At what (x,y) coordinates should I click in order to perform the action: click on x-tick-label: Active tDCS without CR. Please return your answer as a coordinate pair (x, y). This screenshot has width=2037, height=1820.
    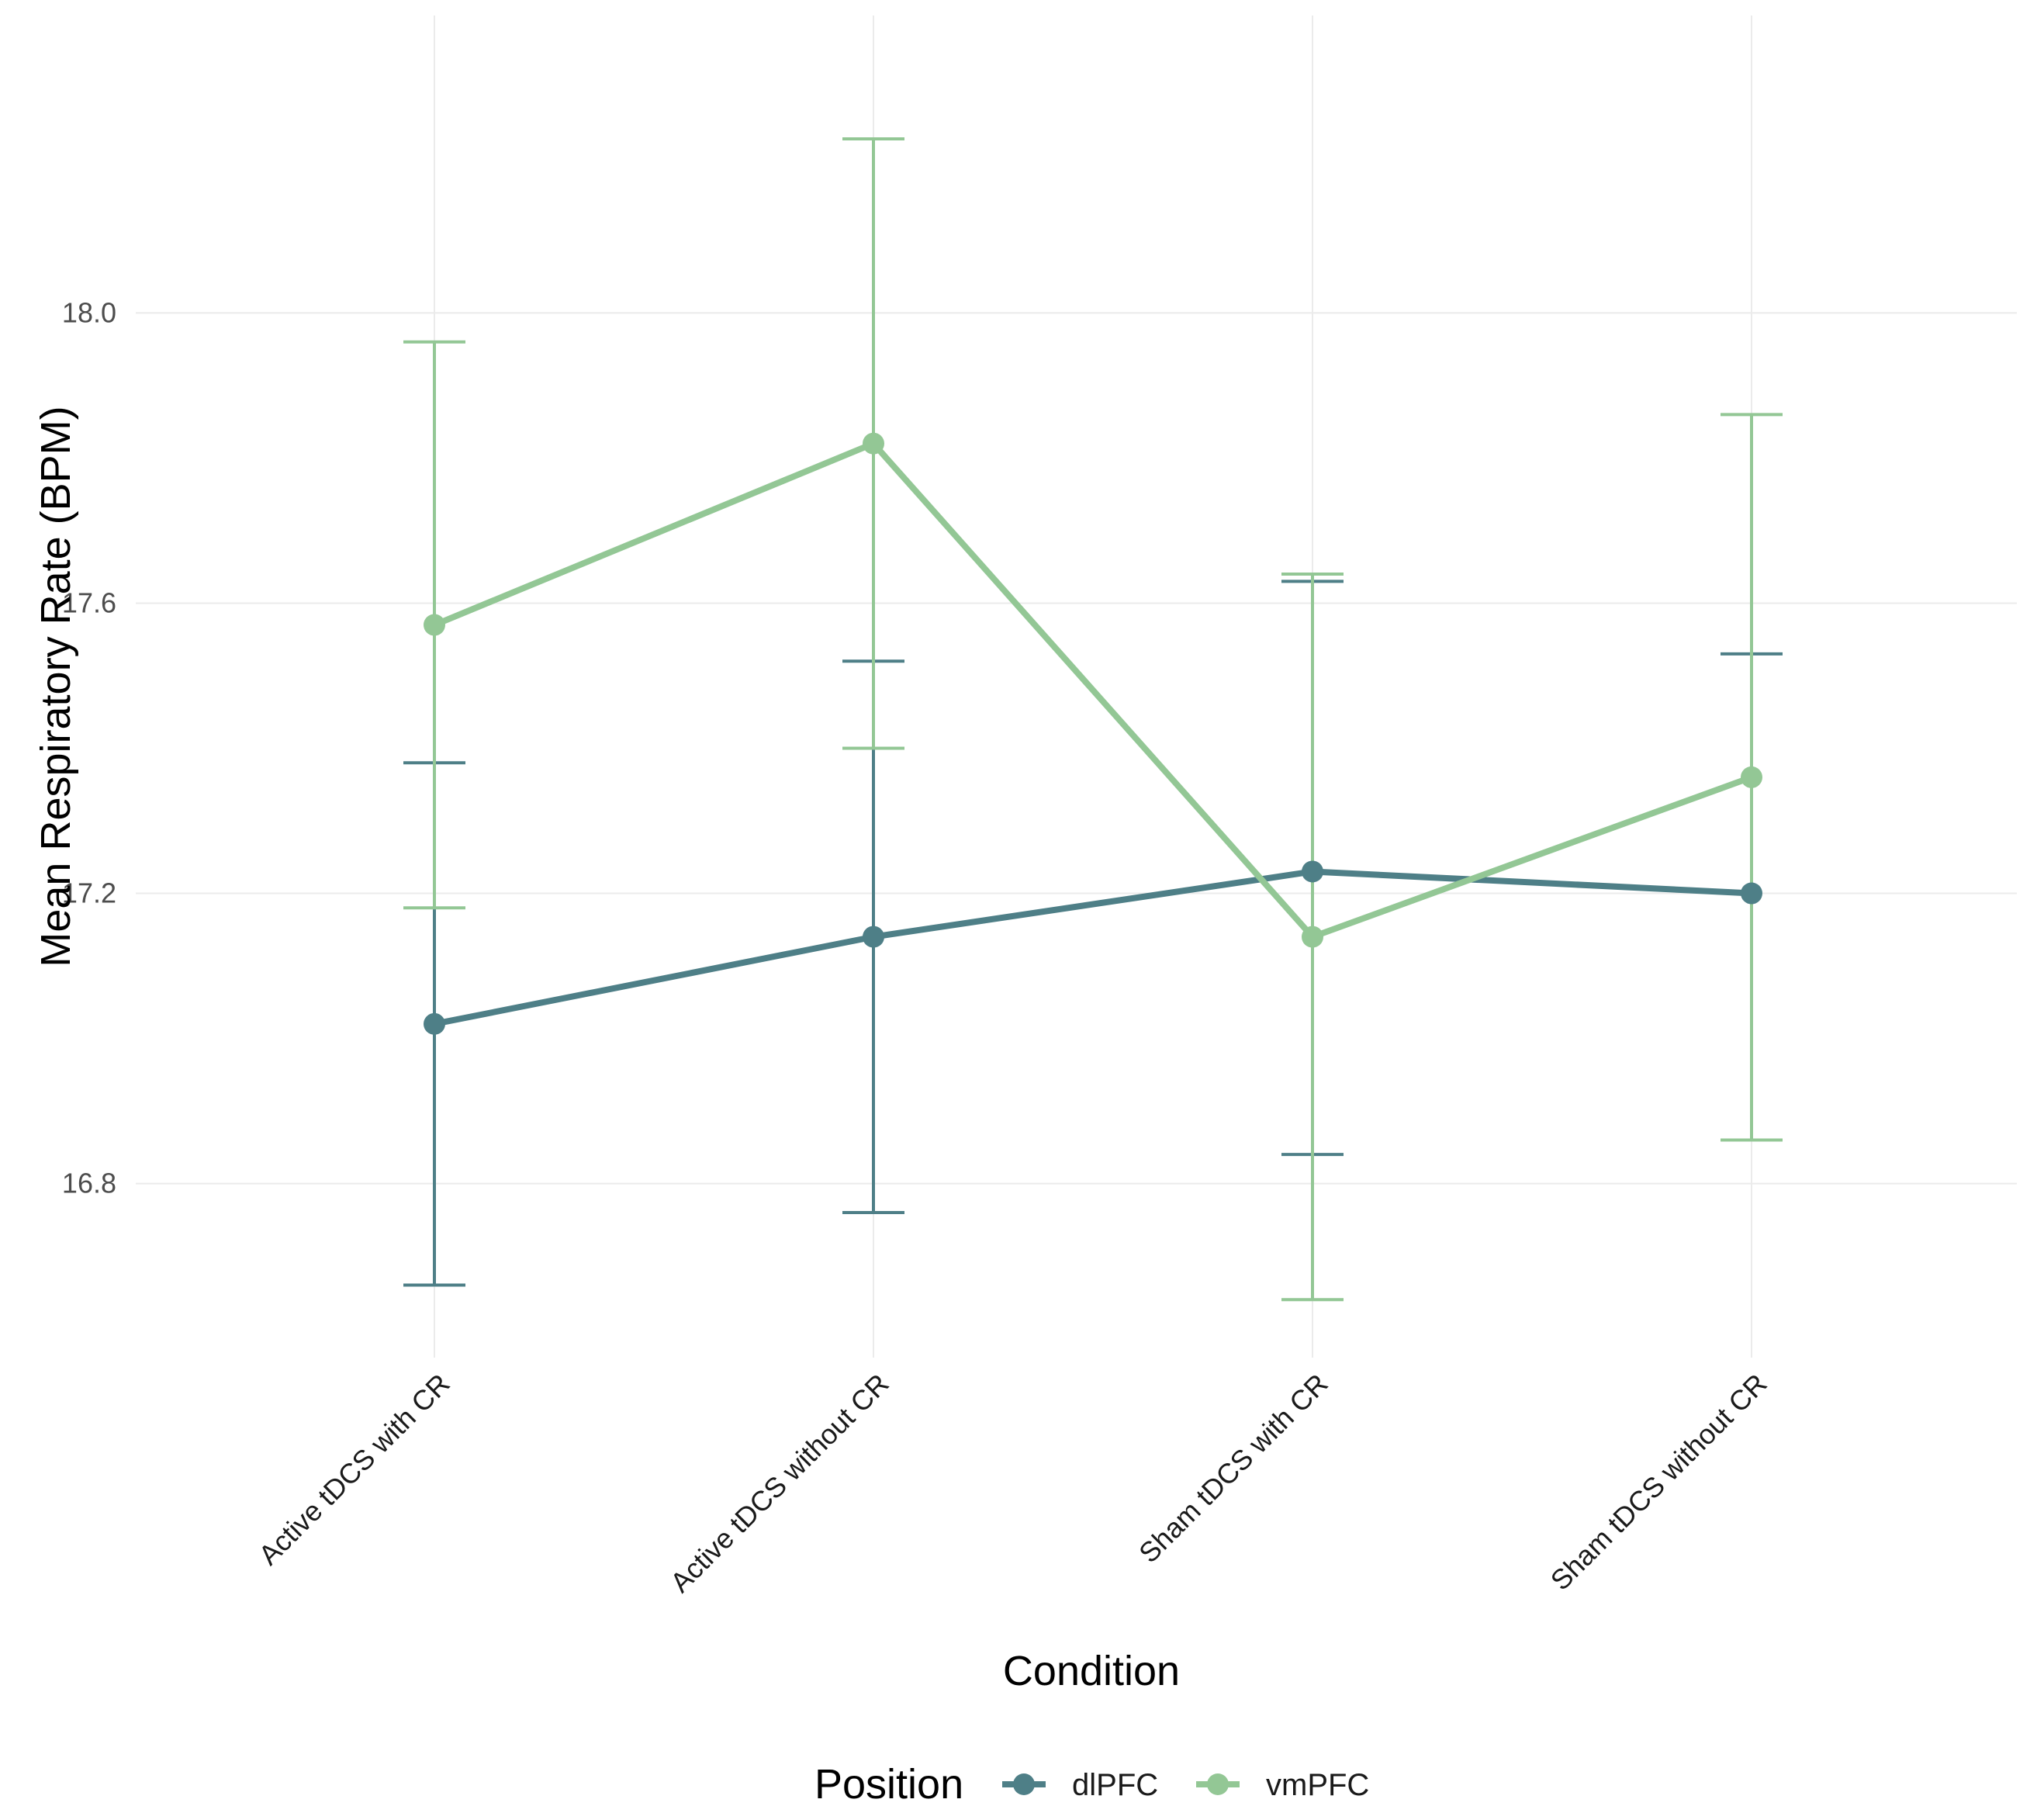
    Looking at the image, I should click on (779, 1483).